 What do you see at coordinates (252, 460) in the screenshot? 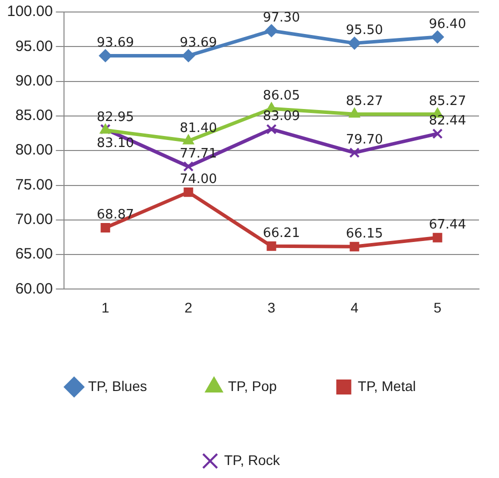
I see `legend-label: TP, Rock` at bounding box center [252, 460].